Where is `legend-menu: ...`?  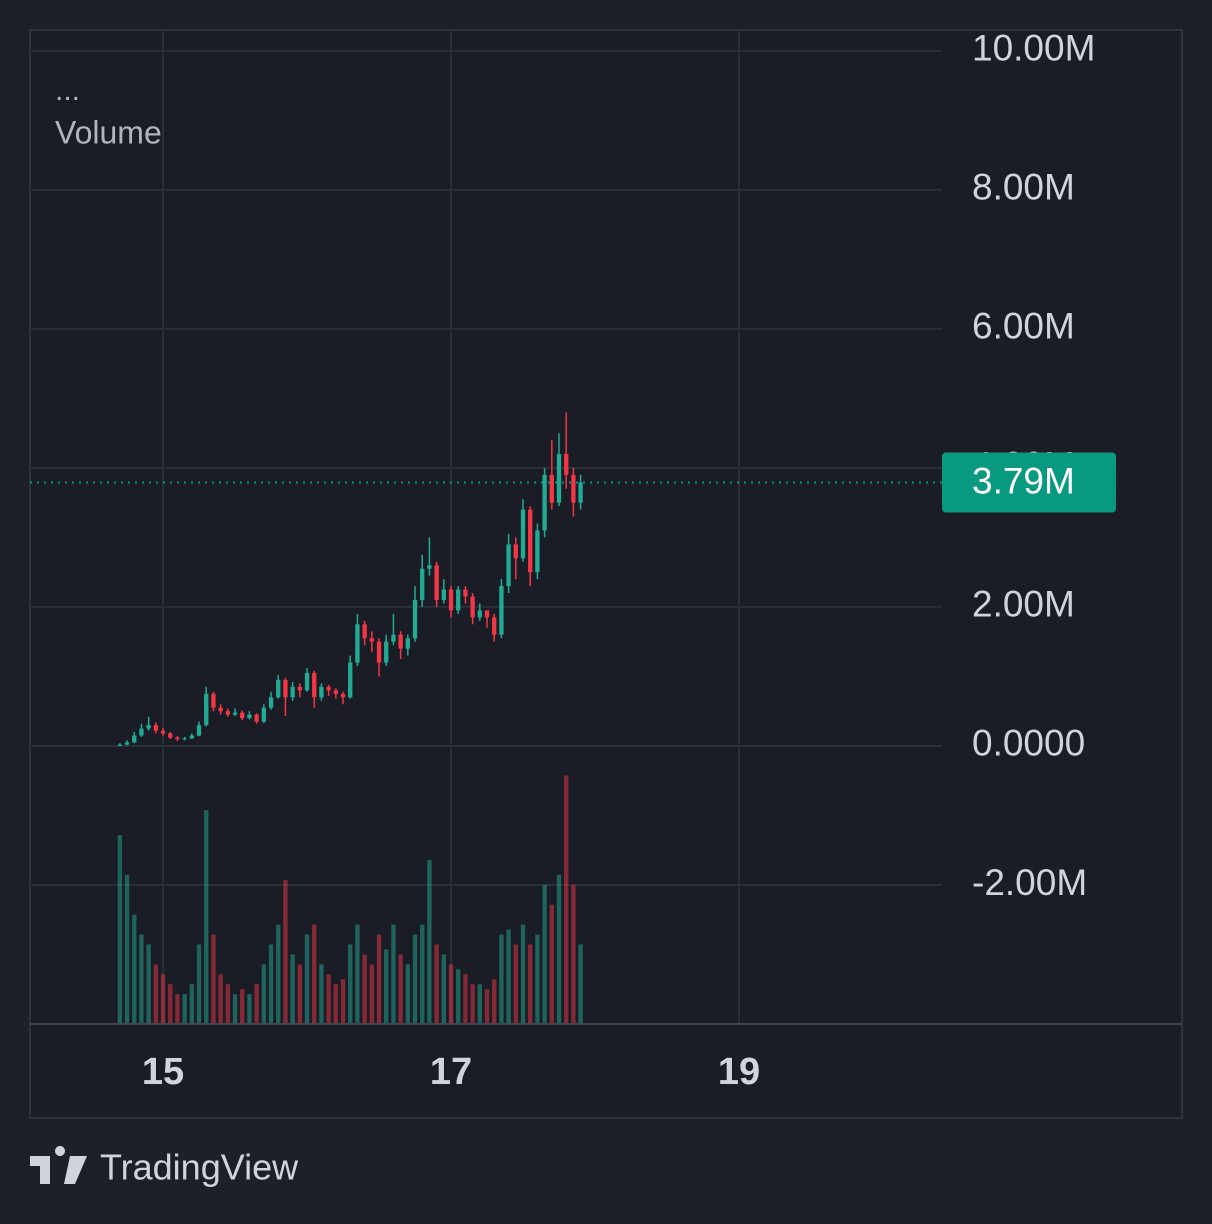
legend-menu: ... is located at coordinates (67, 90).